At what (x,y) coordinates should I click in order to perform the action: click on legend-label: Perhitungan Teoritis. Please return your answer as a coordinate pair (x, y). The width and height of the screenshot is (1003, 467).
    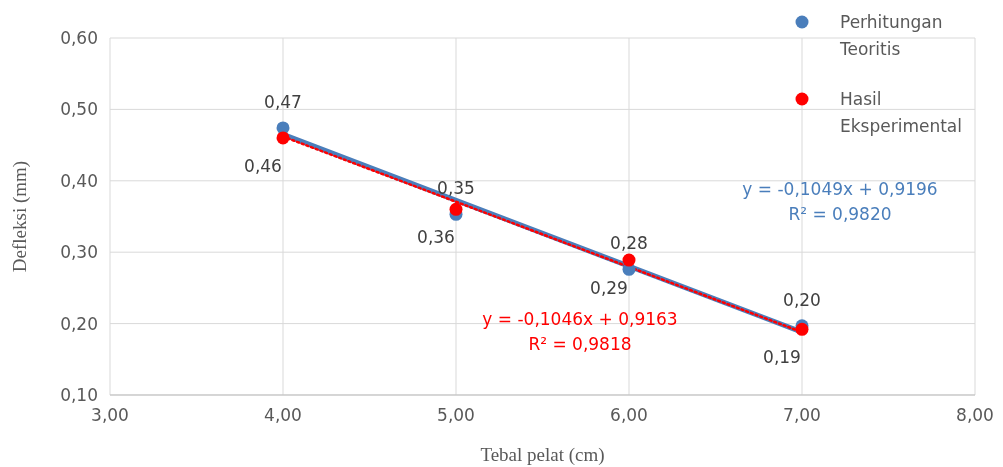
    Looking at the image, I should click on (891, 35).